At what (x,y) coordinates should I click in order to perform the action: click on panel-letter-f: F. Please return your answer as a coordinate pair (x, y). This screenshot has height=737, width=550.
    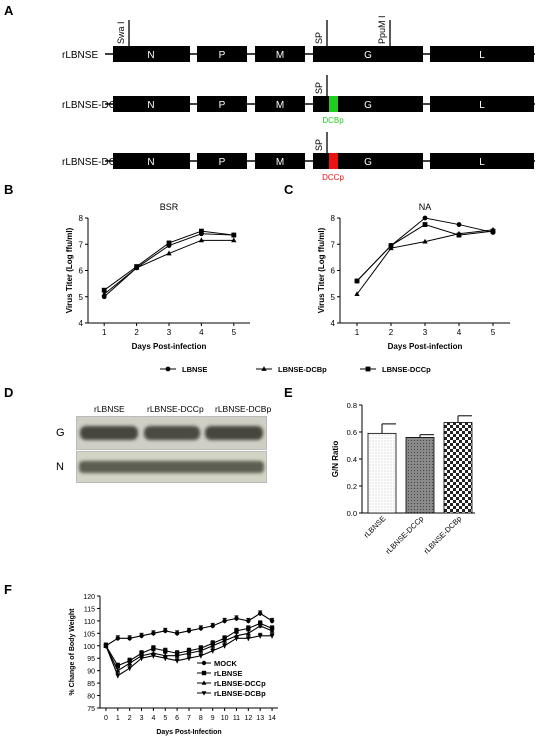
    Looking at the image, I should click on (8, 589).